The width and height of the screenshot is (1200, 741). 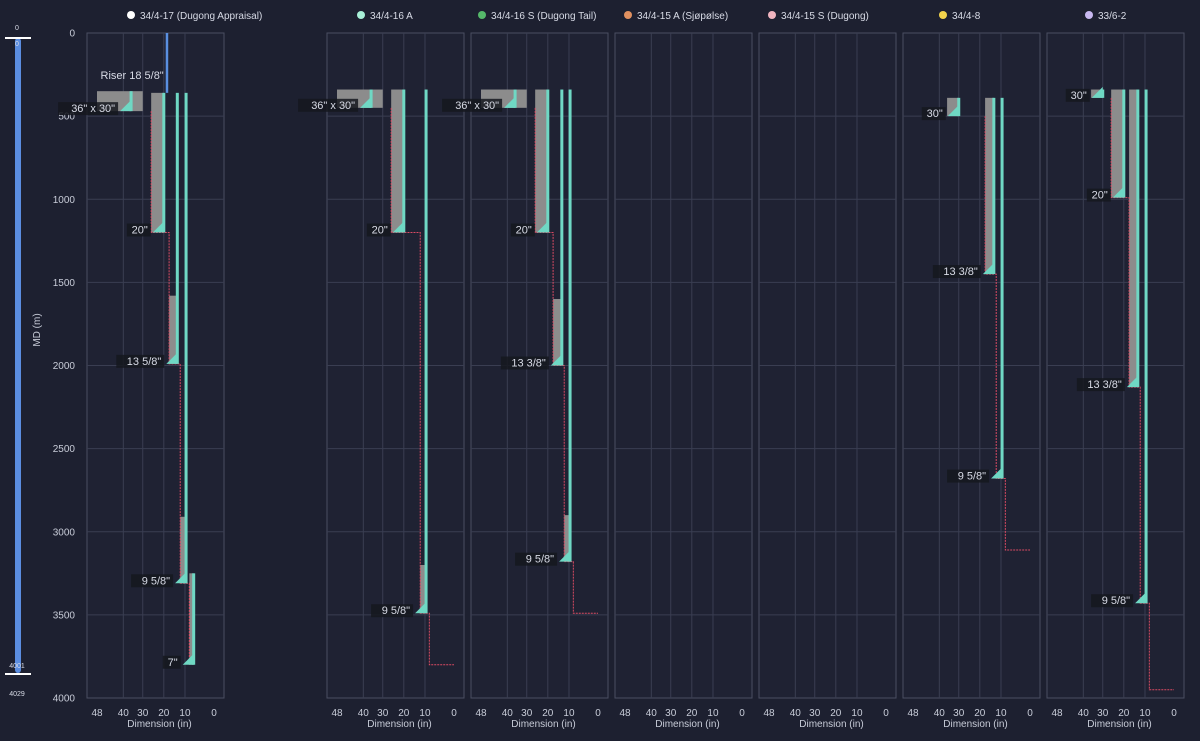 What do you see at coordinates (960, 16) in the screenshot?
I see `legend-item: 34/4-8` at bounding box center [960, 16].